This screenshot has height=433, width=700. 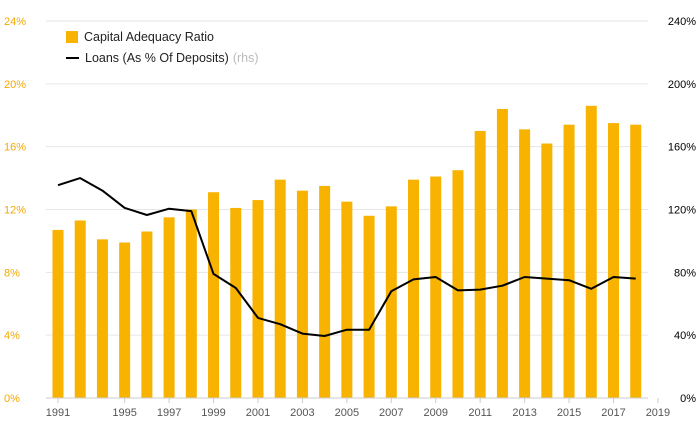 What do you see at coordinates (658, 413) in the screenshot?
I see `x-tick-label: 2019` at bounding box center [658, 413].